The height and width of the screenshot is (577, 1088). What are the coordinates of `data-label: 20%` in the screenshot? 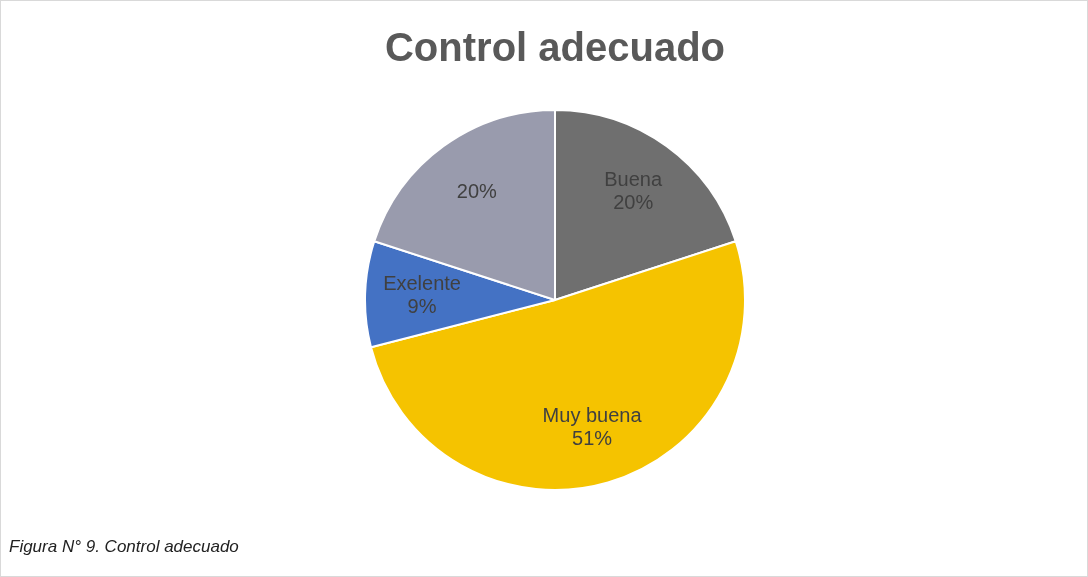 It's located at (477, 190).